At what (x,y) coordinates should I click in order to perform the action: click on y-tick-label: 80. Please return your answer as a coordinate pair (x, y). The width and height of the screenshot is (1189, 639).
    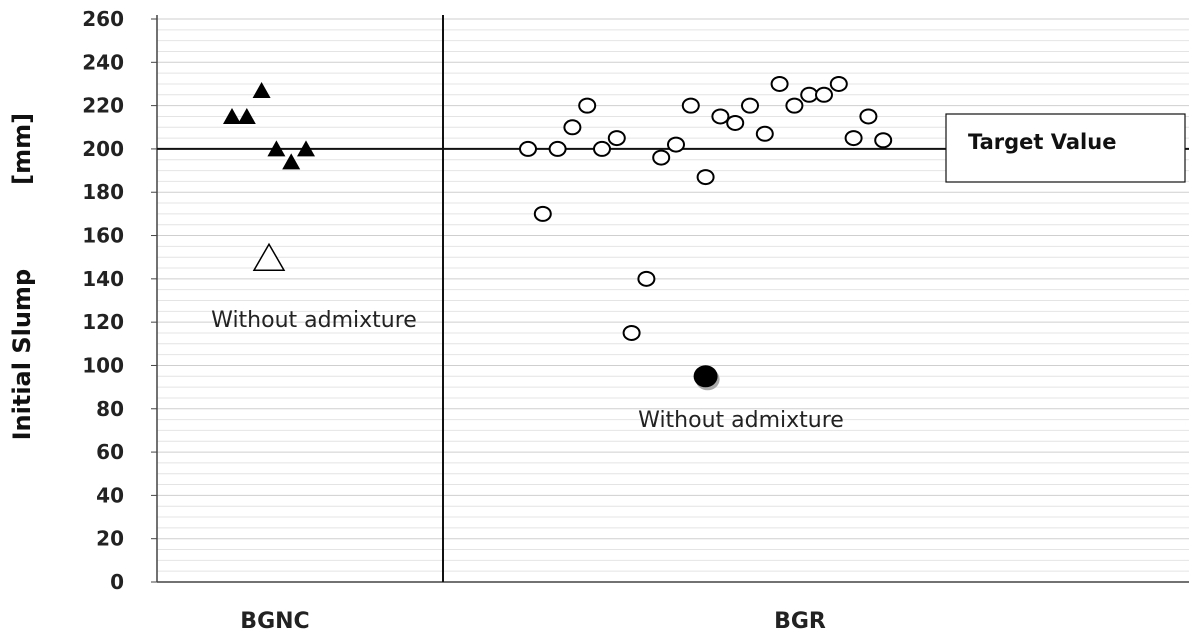
    Looking at the image, I should click on (110, 409).